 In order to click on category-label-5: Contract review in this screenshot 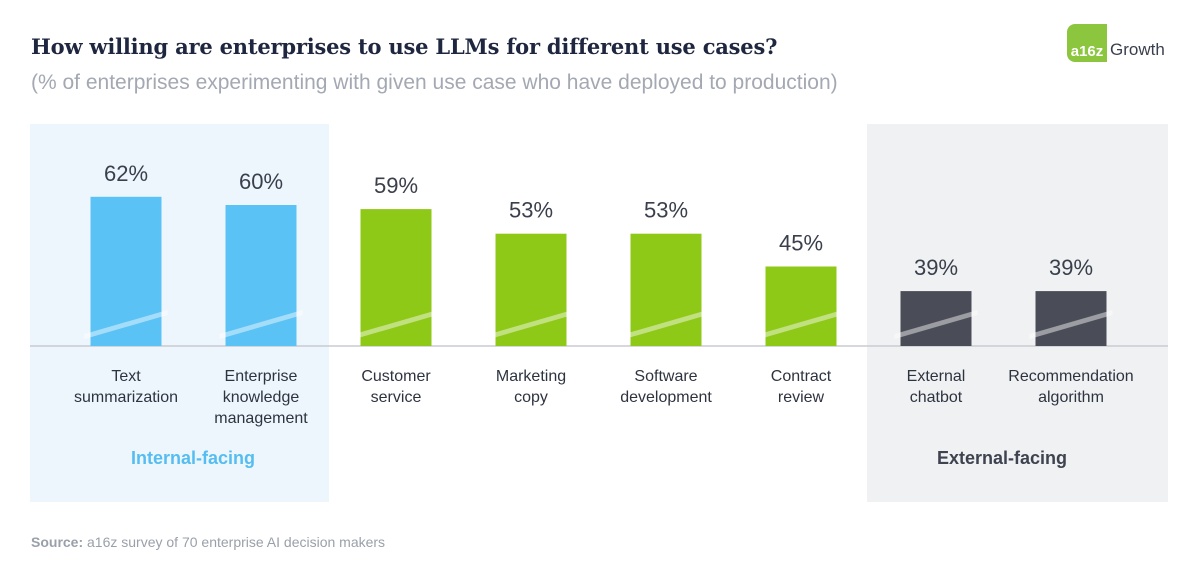, I will do `click(801, 387)`.